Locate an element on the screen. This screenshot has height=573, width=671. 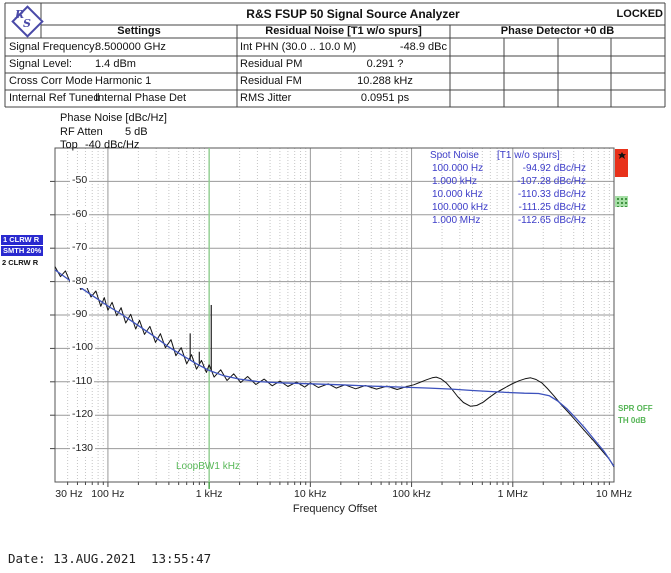
date-label: Date: 13.AUG.2021 13:55:47 is located at coordinates (110, 558).